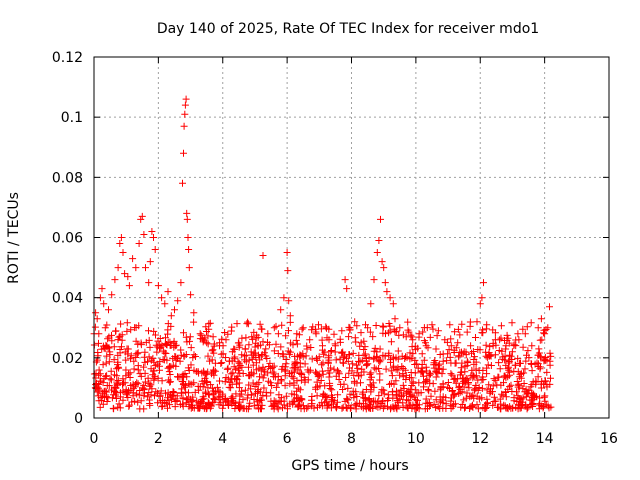 The height and width of the screenshot is (480, 640). I want to click on x-tick-label: 2, so click(158, 439).